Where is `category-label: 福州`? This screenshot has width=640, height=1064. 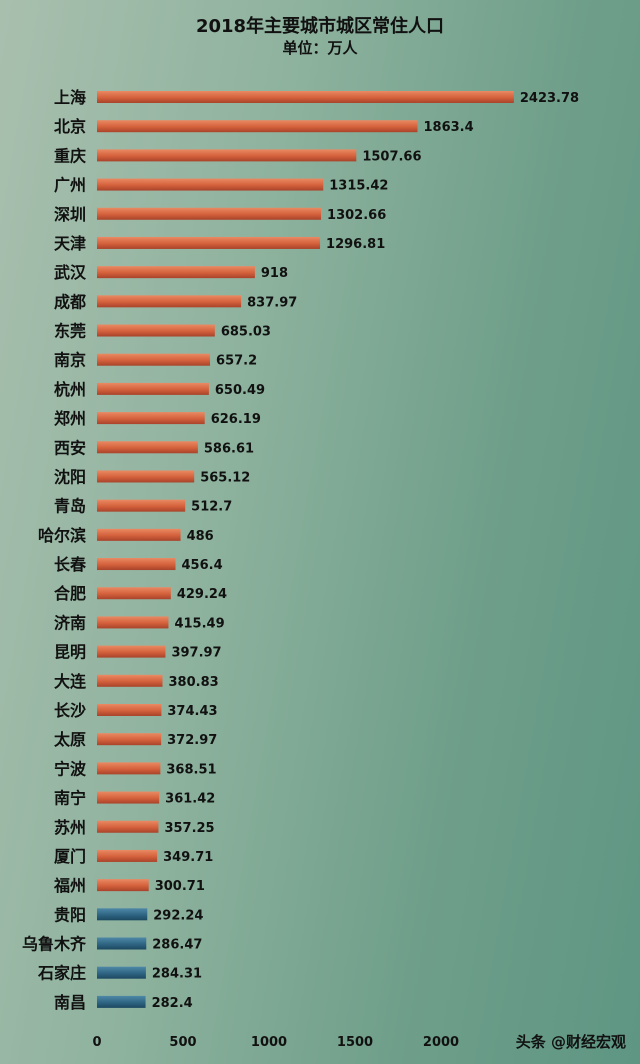 category-label: 福州 is located at coordinates (69, 885).